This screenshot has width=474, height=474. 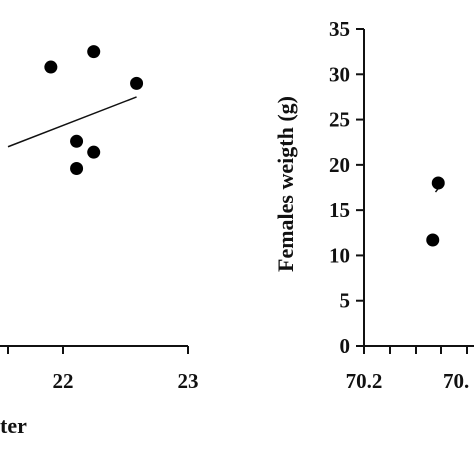 I want to click on right-y-tick-label-10: 10, so click(x=339, y=255).